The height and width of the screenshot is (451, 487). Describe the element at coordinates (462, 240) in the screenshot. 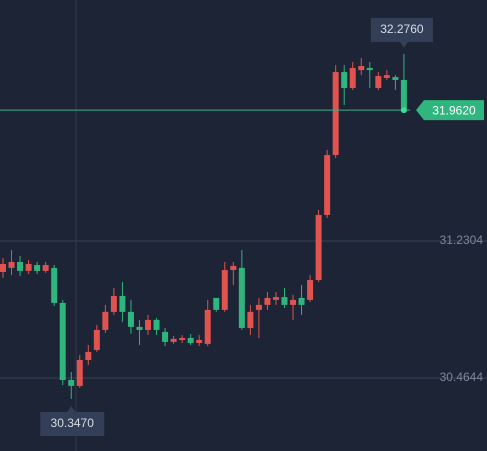

I see `y-tick-label: 31.2304` at that location.